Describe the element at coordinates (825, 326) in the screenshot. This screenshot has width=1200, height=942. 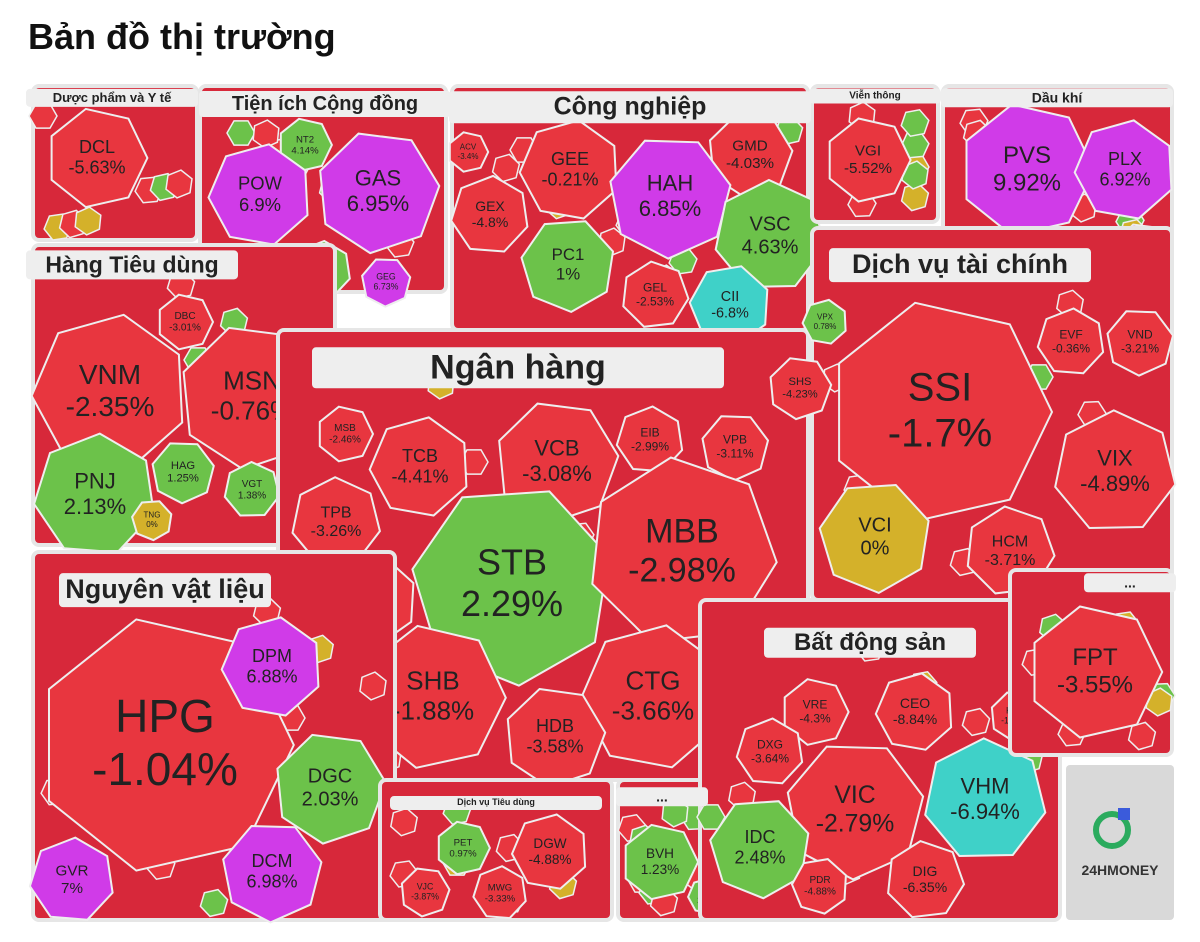
I see `stock-change: 0.78%` at that location.